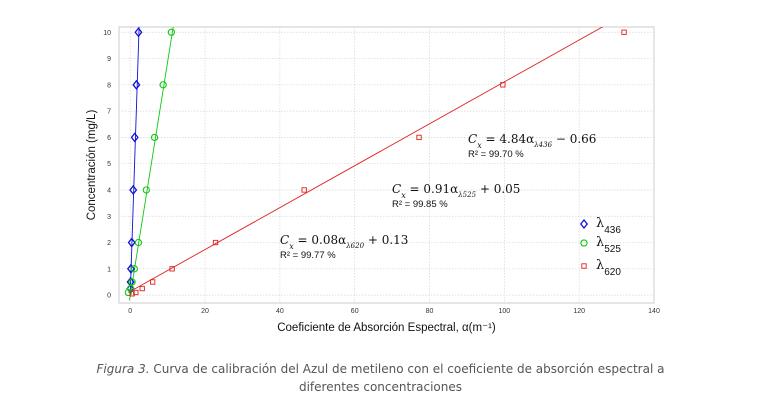 The height and width of the screenshot is (405, 761). I want to click on y-axis-title: Concentración (mg/L), so click(92, 165).